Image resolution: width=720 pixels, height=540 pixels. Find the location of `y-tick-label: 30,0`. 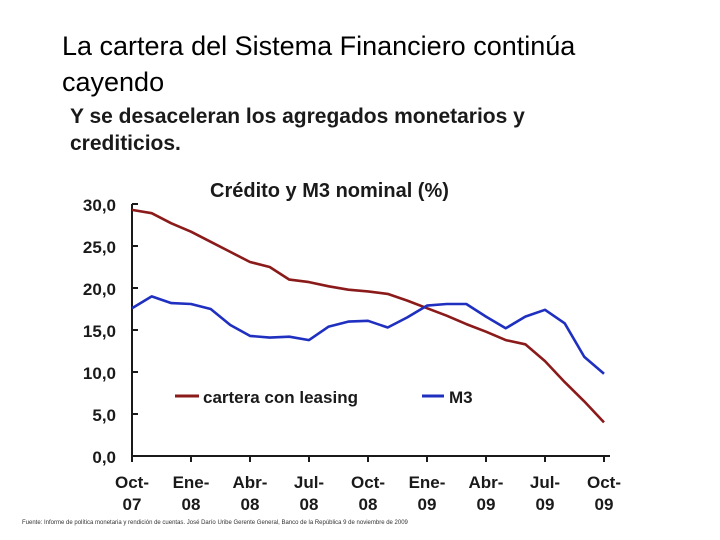

y-tick-label: 30,0 is located at coordinates (99, 205).